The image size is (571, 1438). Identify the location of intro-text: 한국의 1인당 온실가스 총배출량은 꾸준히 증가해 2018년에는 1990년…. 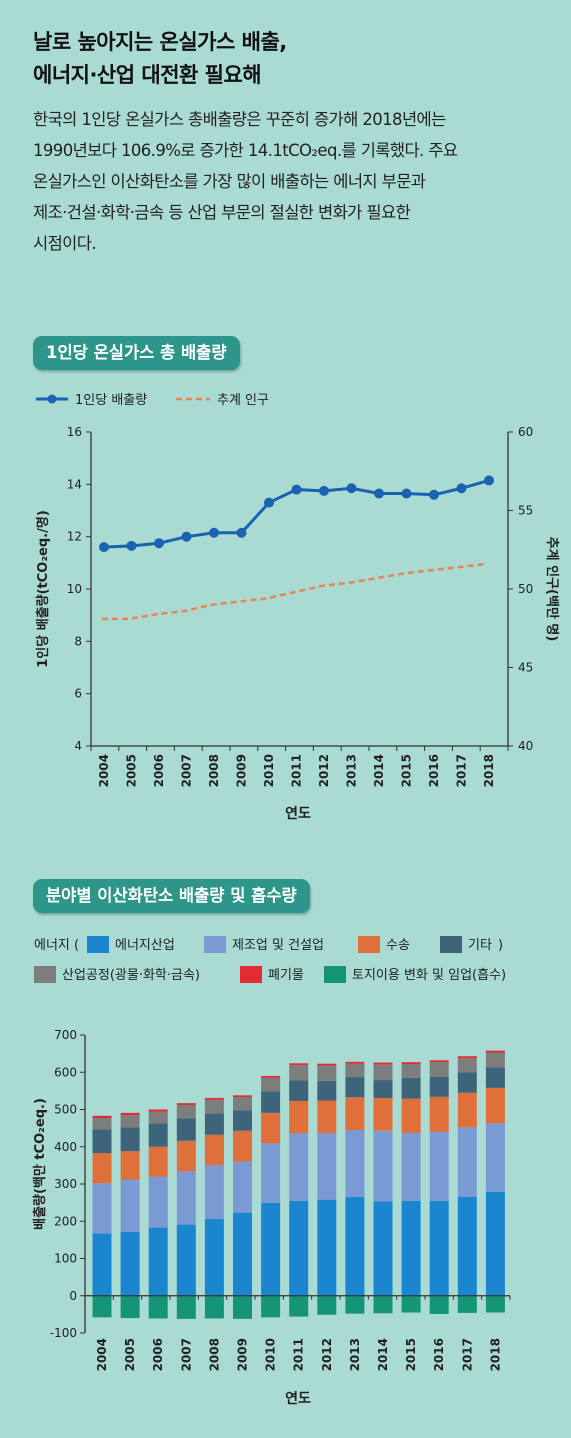
(290, 181).